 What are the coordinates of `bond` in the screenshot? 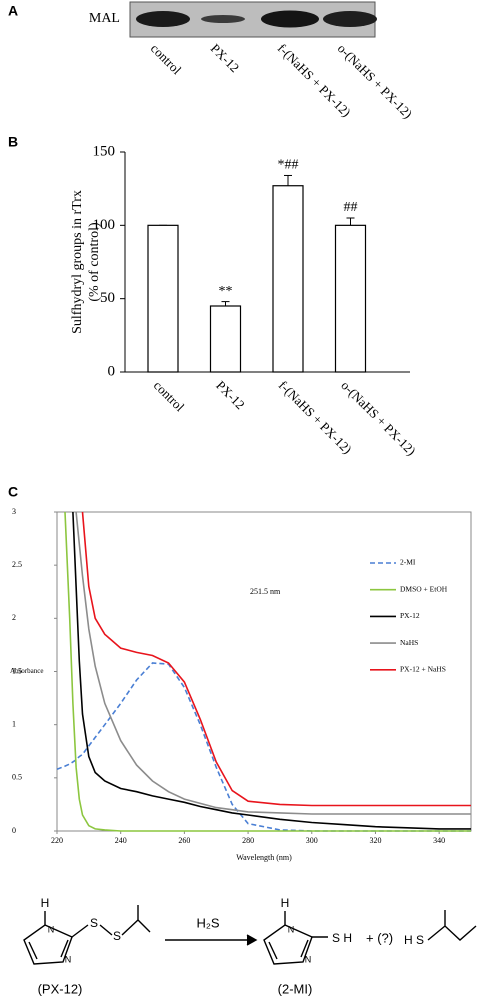 It's located at (306, 924).